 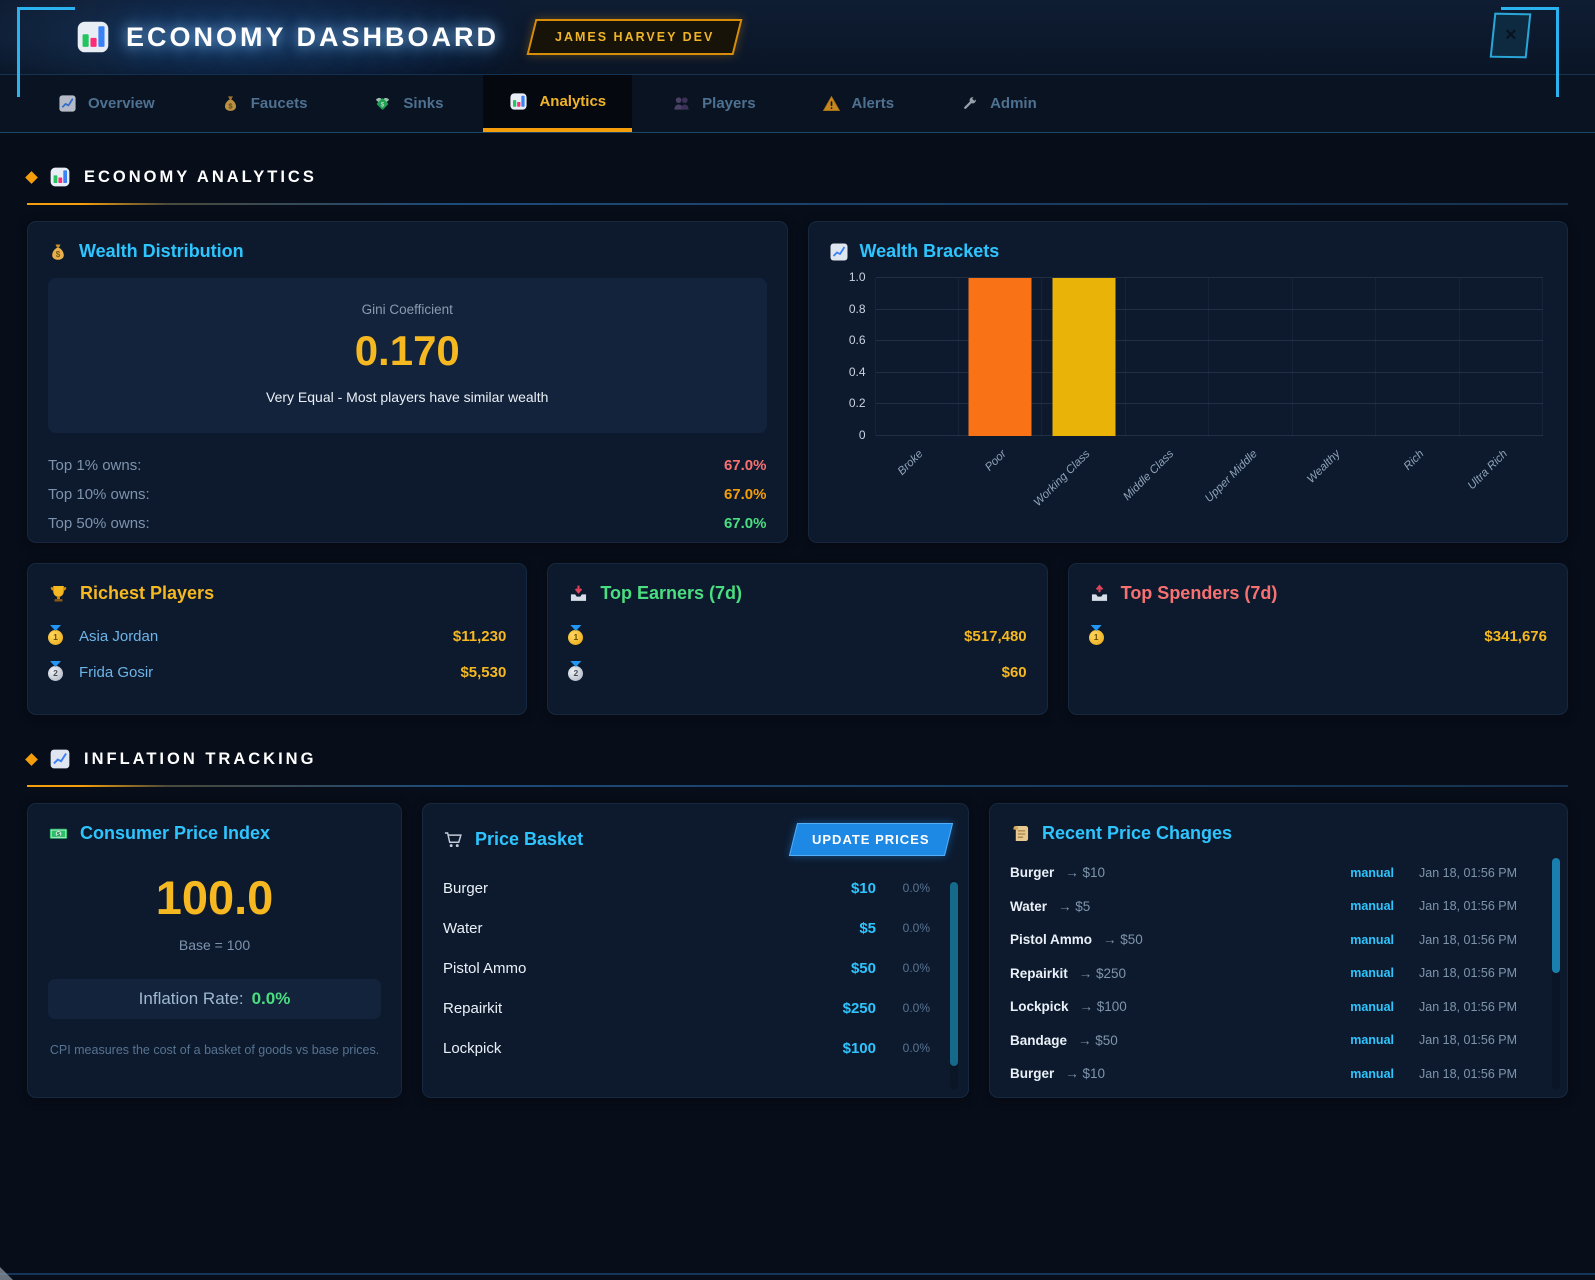 I want to click on chart-gridline: 0.4, so click(x=1196, y=372).